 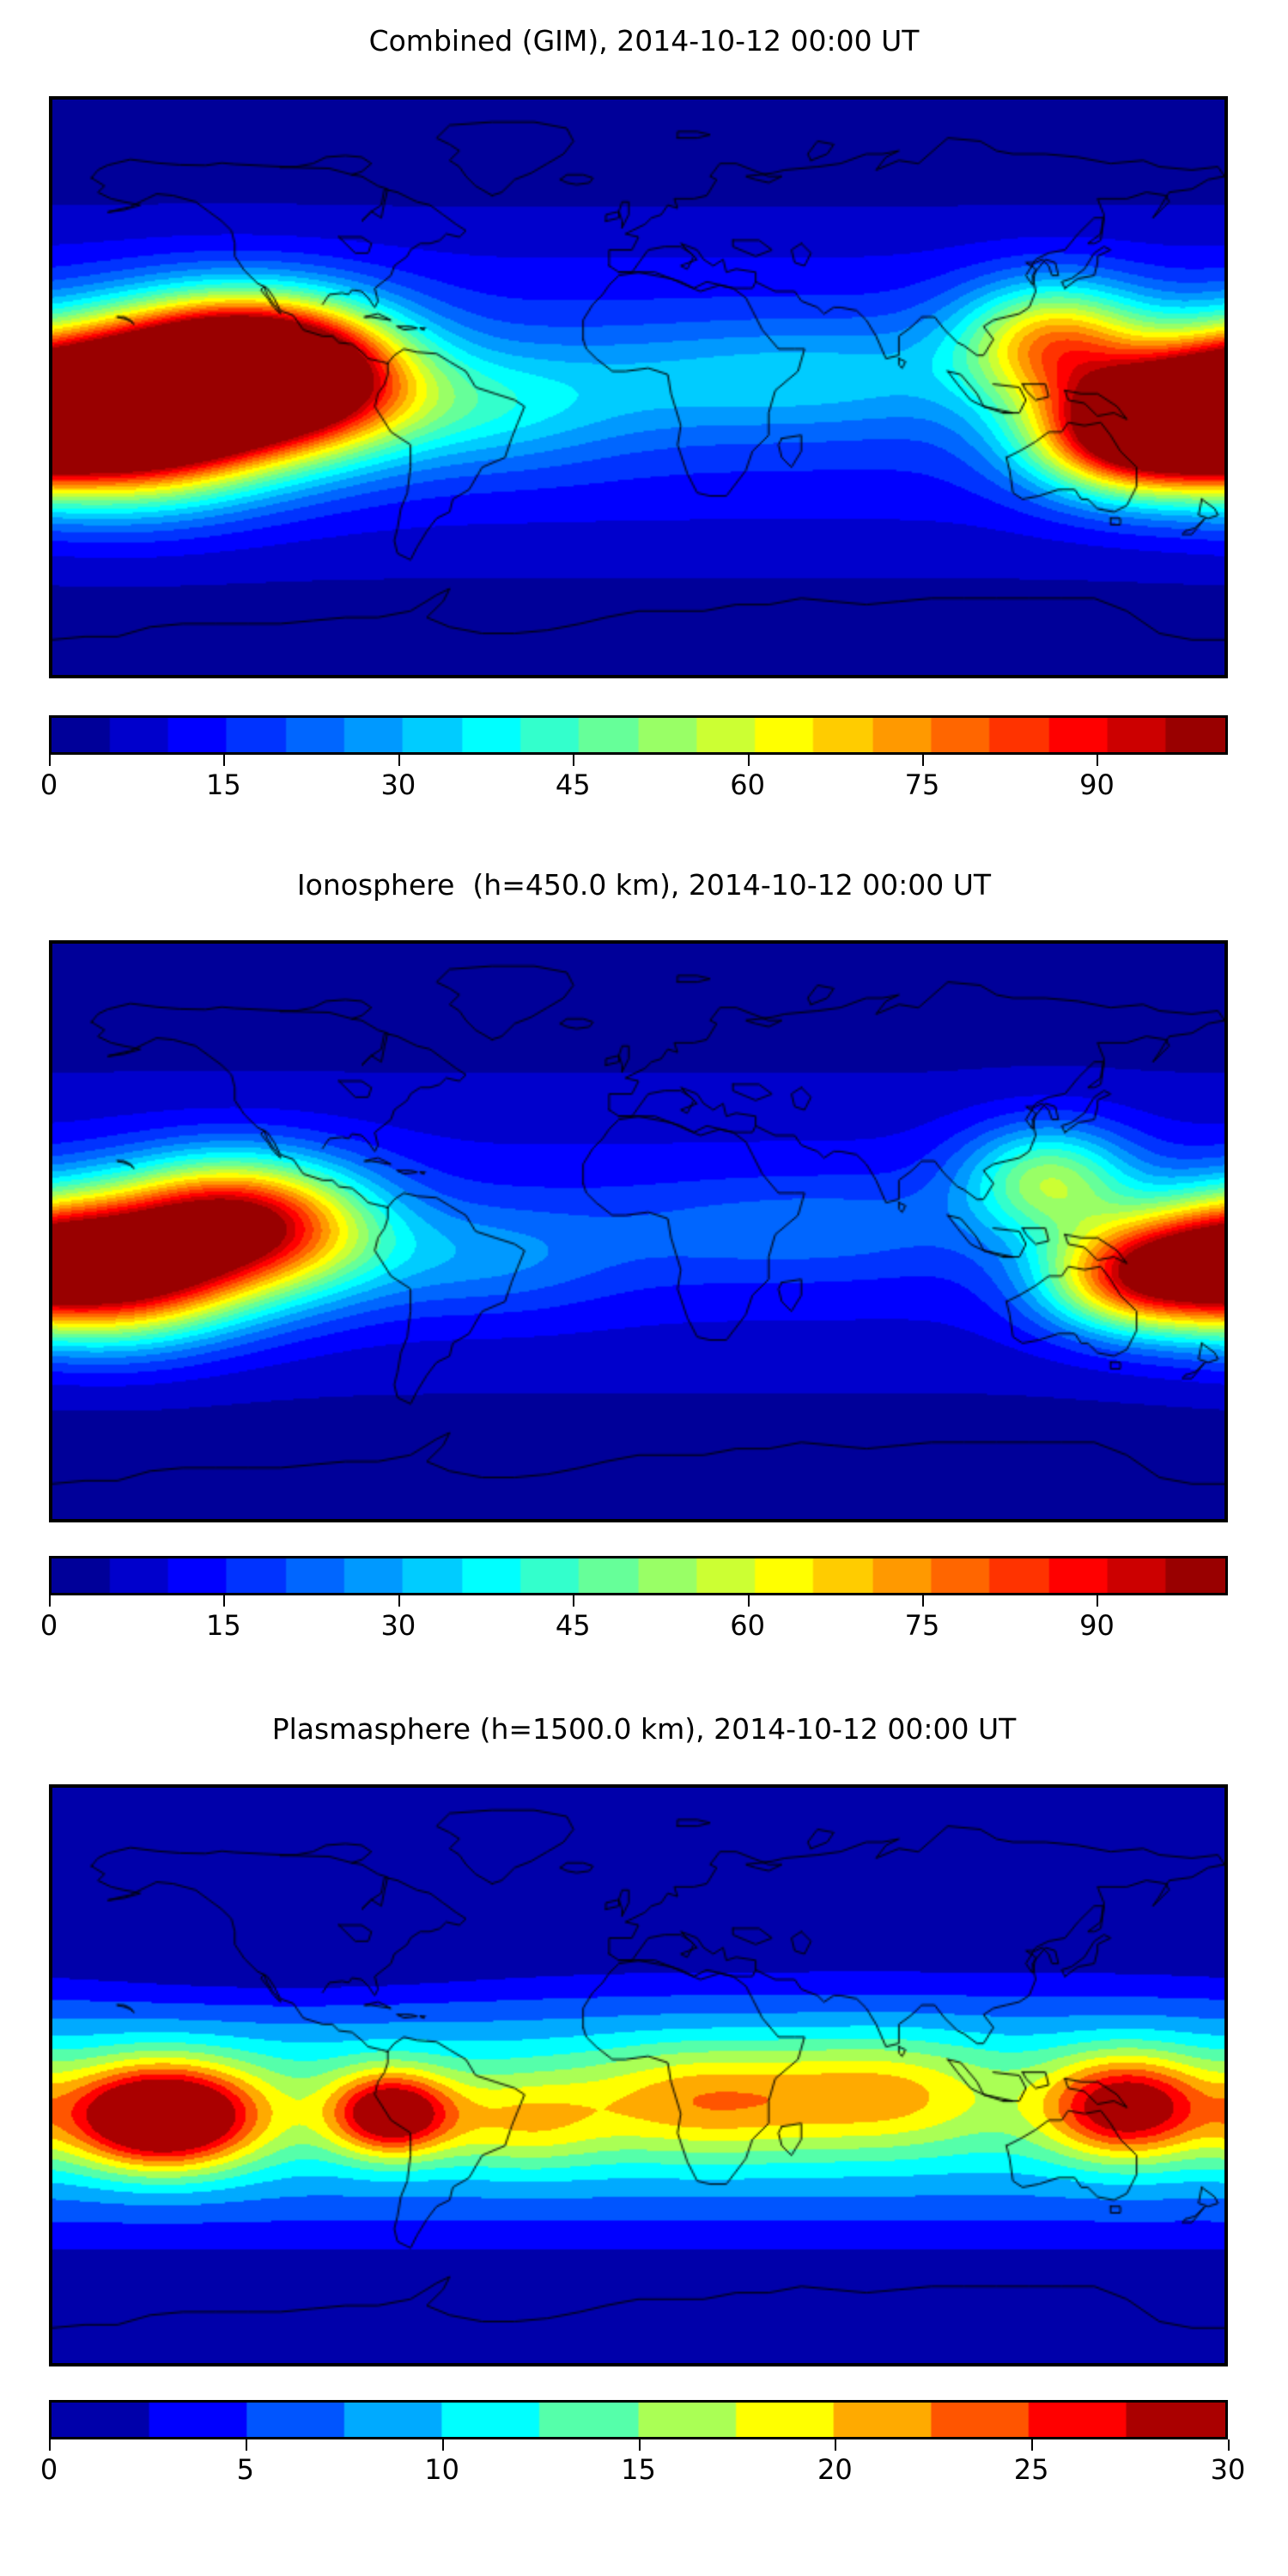 I want to click on colorbar-combined-gim, so click(x=638, y=735).